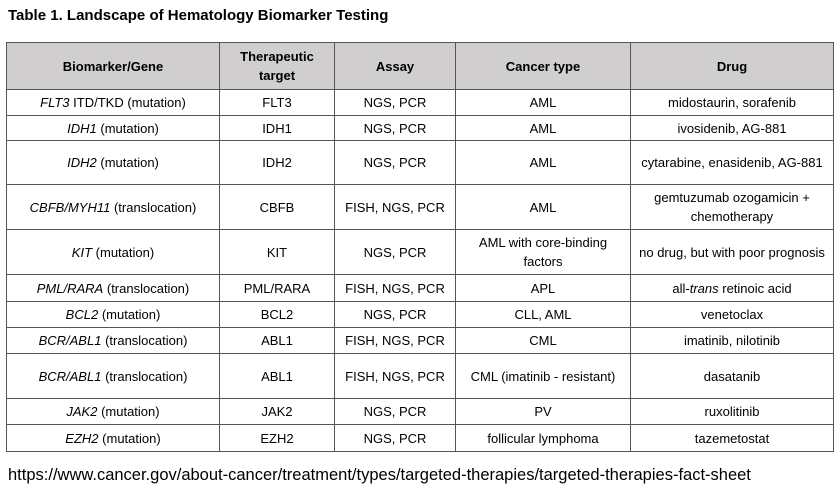  Describe the element at coordinates (277, 314) in the screenshot. I see `target-cell: BCL2` at that location.